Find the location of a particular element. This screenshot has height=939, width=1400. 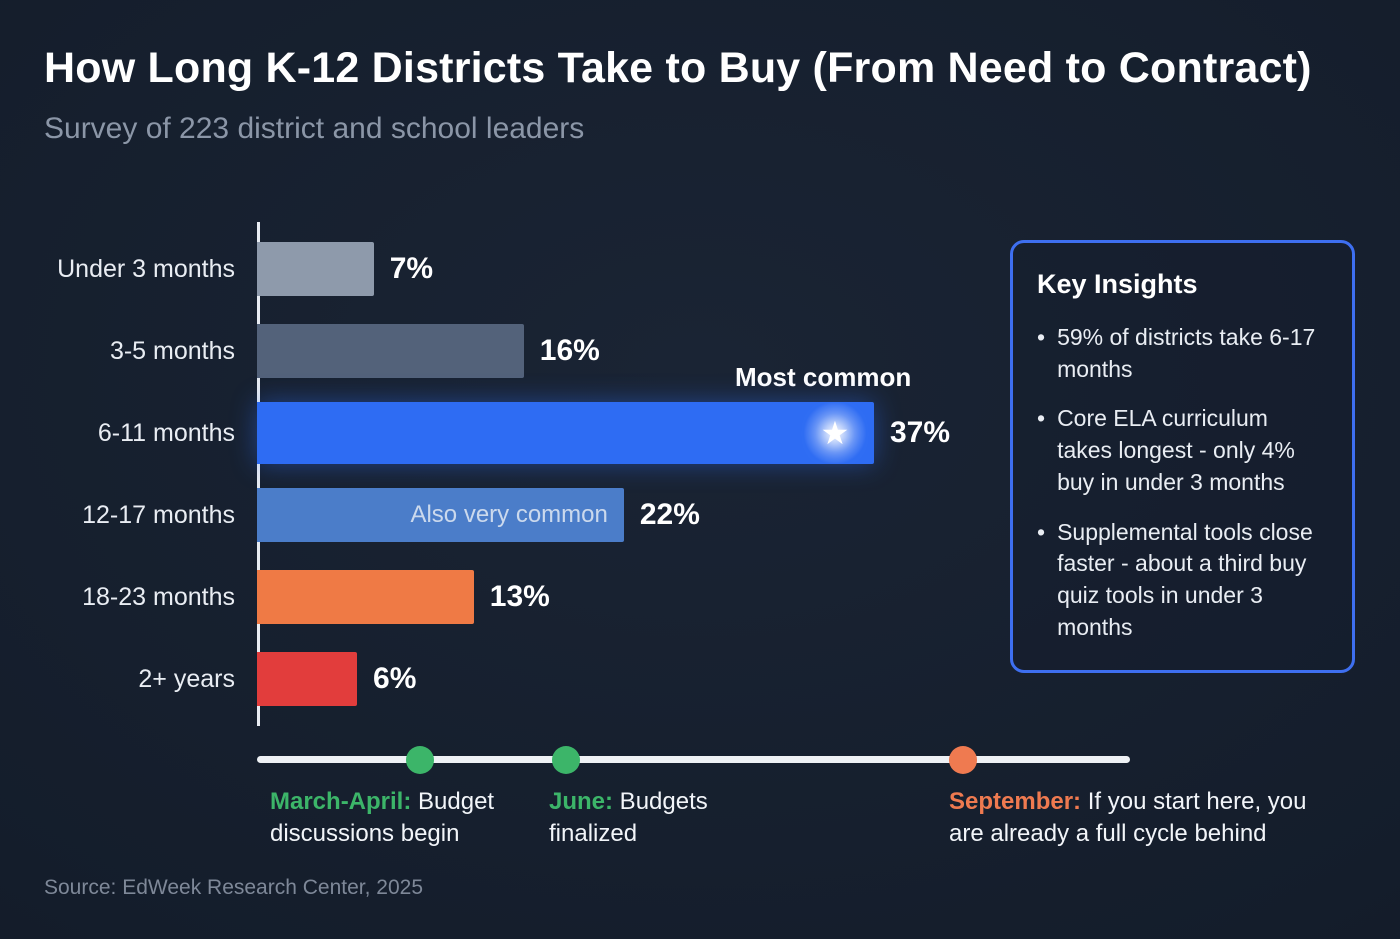

bar-row: 6-11 months Most common ★ 37% is located at coordinates (495, 418).